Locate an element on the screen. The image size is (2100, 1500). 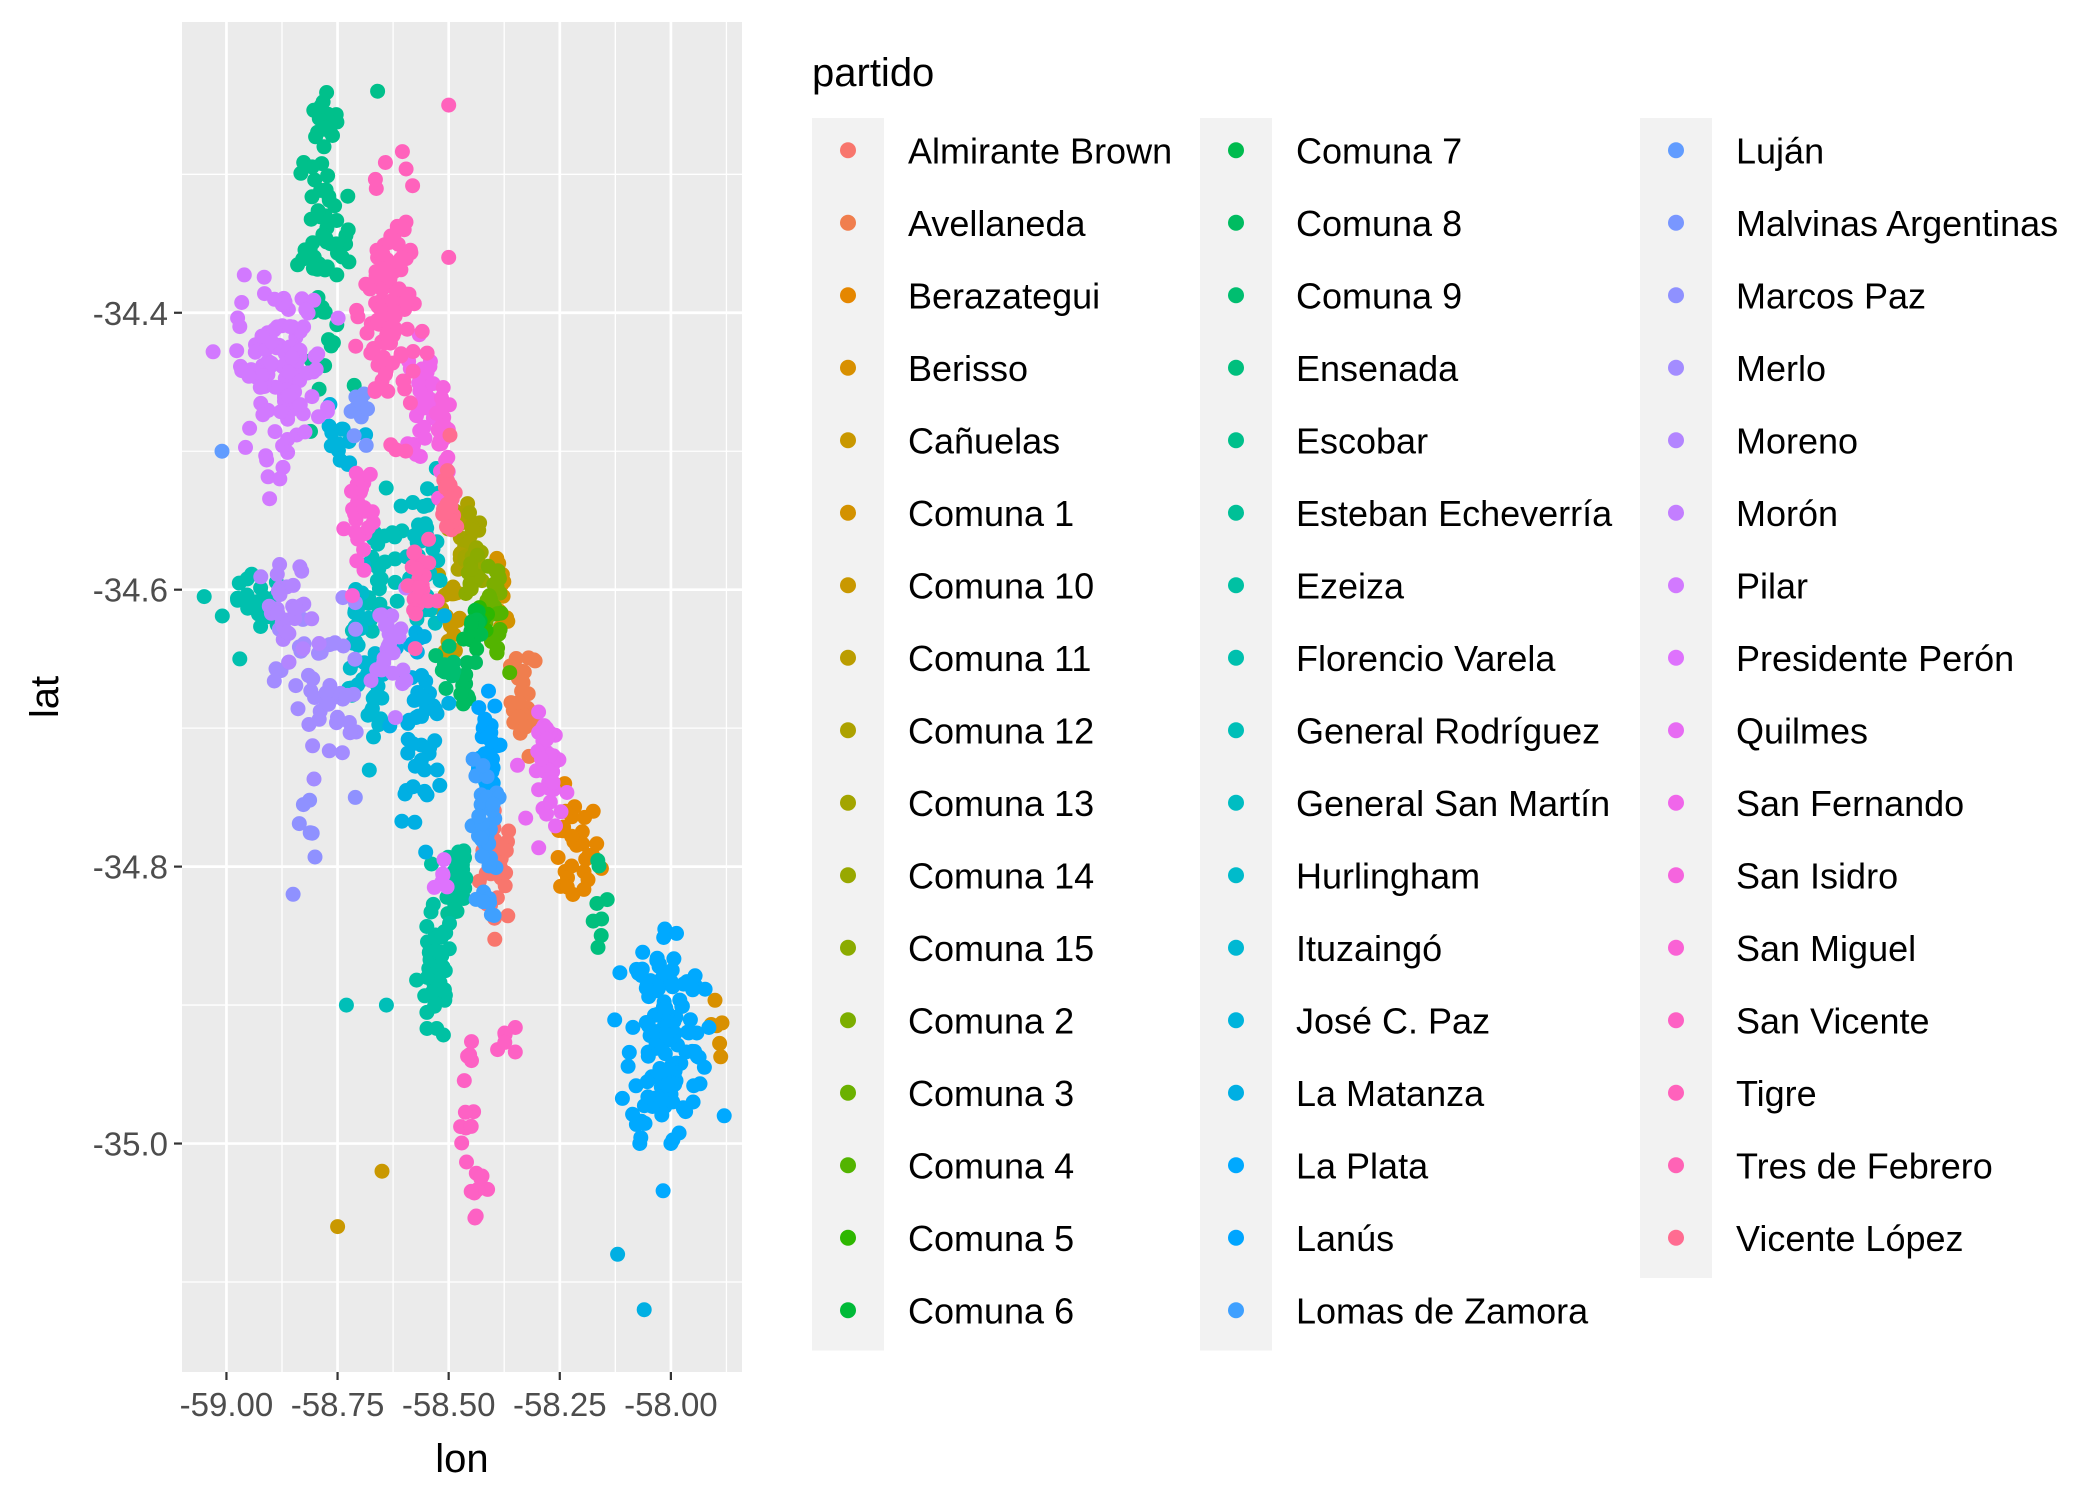
legend-label-lujan: Luján is located at coordinates (1780, 150).